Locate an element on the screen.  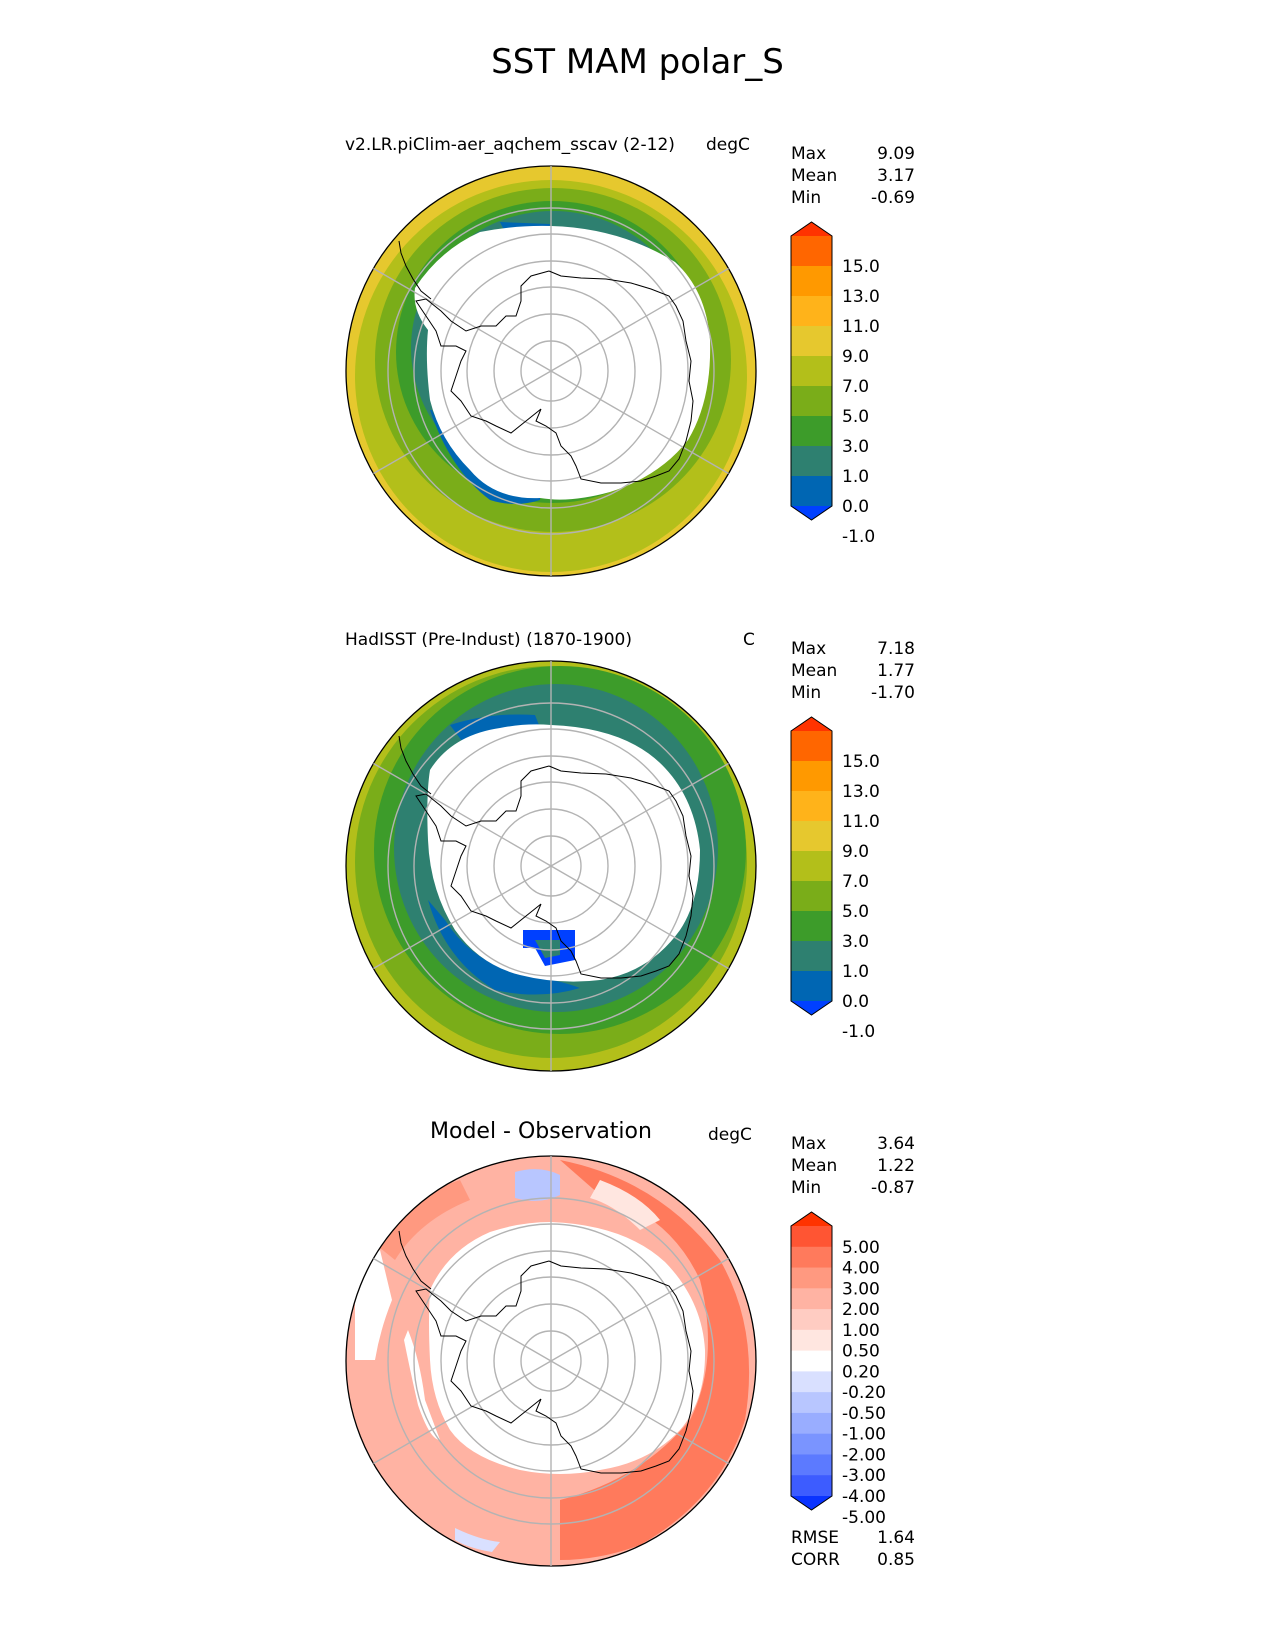
panel1-units: degC is located at coordinates (728, 145).